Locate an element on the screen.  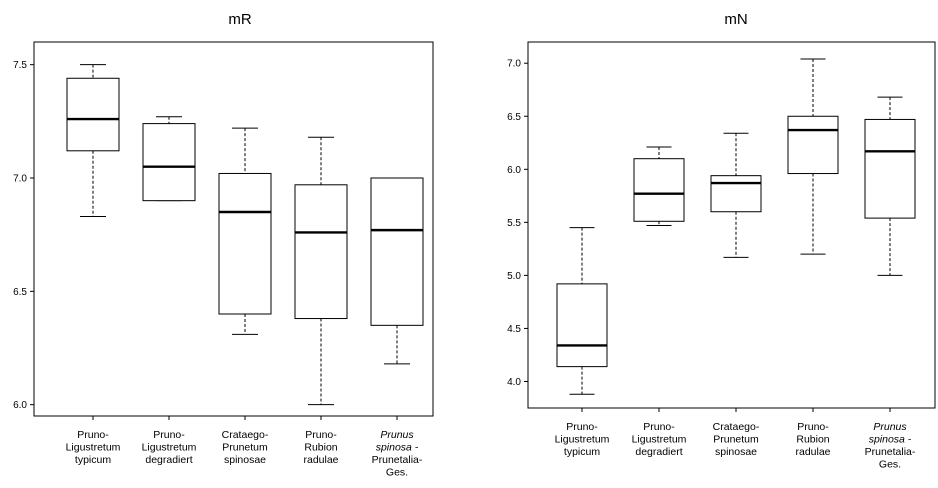
y-tick-label: 5.0 is located at coordinates (514, 276).